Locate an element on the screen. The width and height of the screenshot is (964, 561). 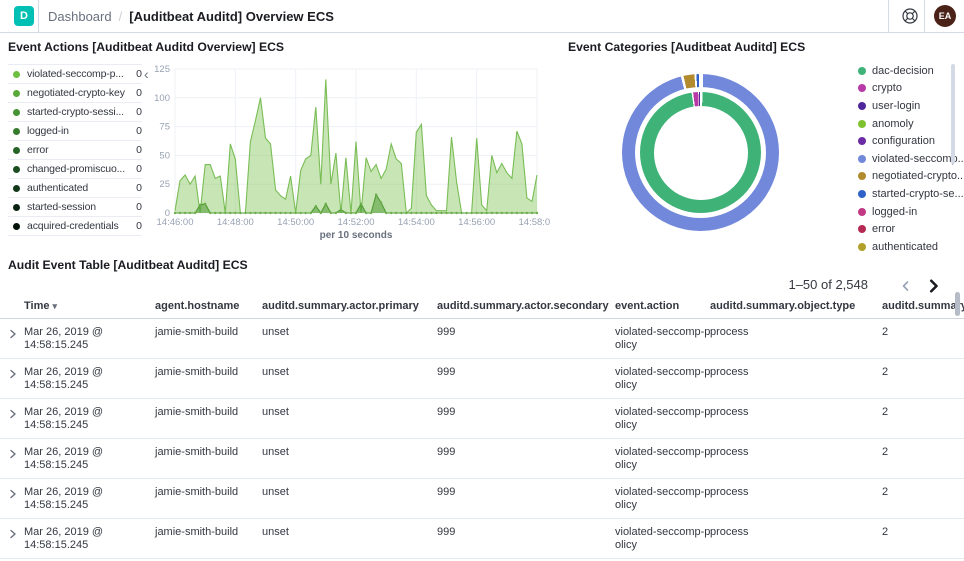
legend-item-violated-seccomp-p: violated-seccomp-p... 0 is located at coordinates (75, 74).